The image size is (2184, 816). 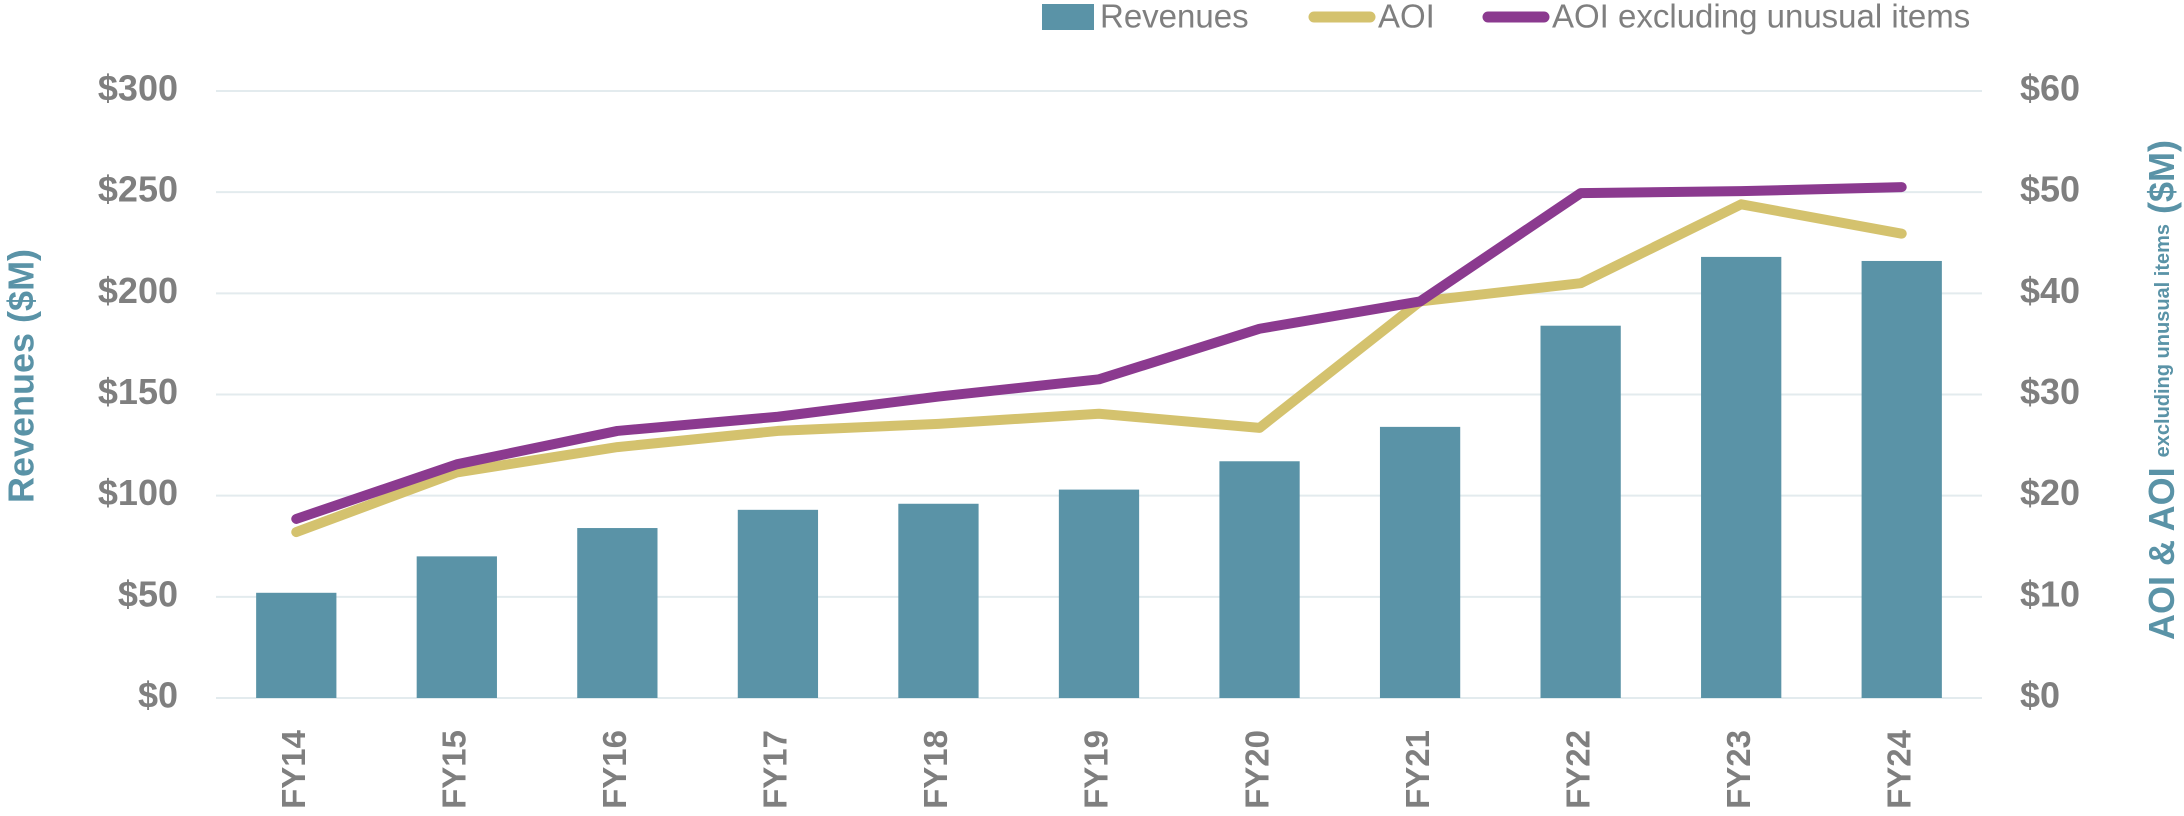 What do you see at coordinates (21, 376) in the screenshot?
I see `y-axis-title: Revenues ($M)` at bounding box center [21, 376].